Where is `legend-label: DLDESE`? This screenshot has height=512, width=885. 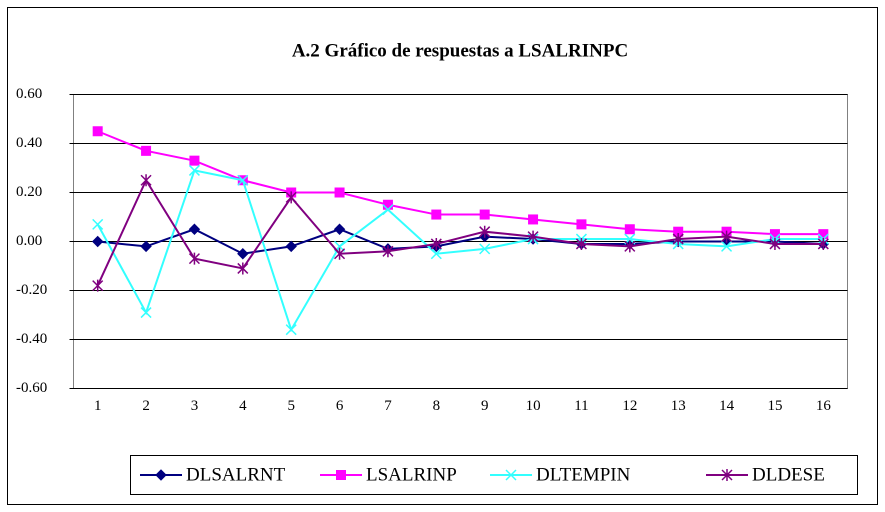
legend-label: DLDESE is located at coordinates (788, 474).